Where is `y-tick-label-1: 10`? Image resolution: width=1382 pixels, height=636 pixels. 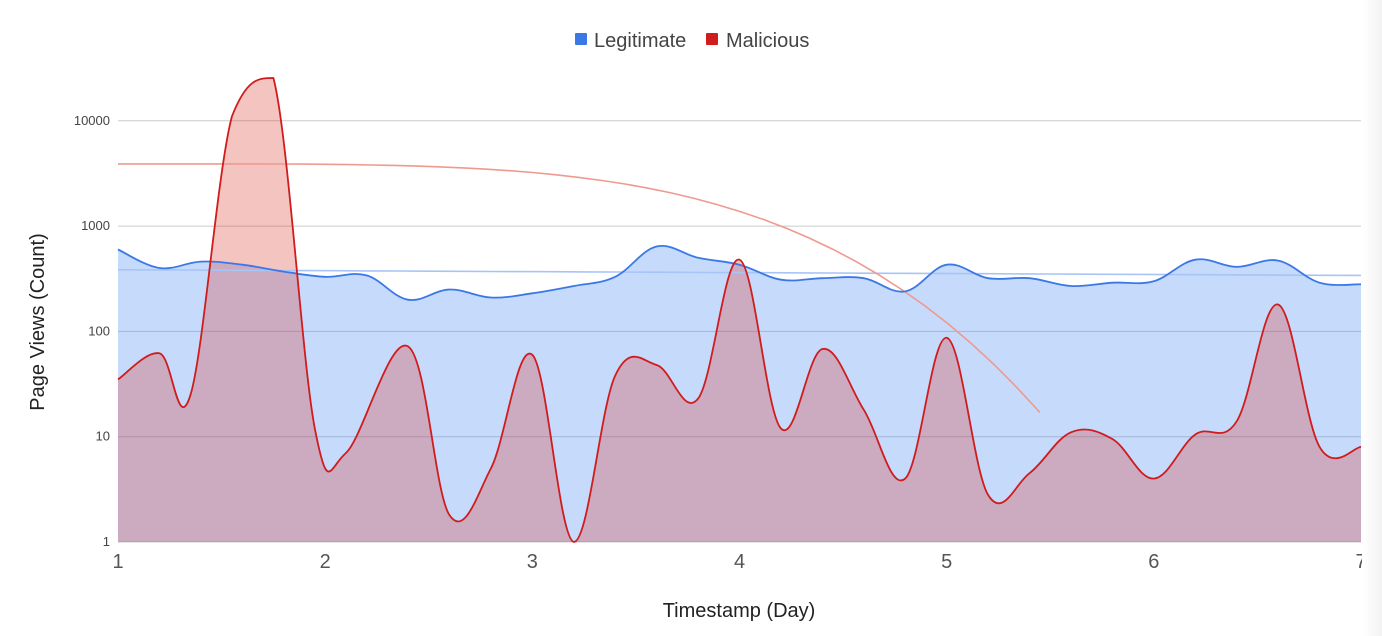 y-tick-label-1: 10 is located at coordinates (103, 436).